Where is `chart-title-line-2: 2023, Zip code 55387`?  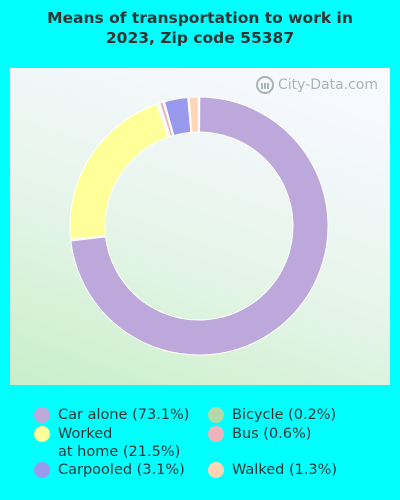
chart-title-line-2: 2023, Zip code 55387 is located at coordinates (200, 38).